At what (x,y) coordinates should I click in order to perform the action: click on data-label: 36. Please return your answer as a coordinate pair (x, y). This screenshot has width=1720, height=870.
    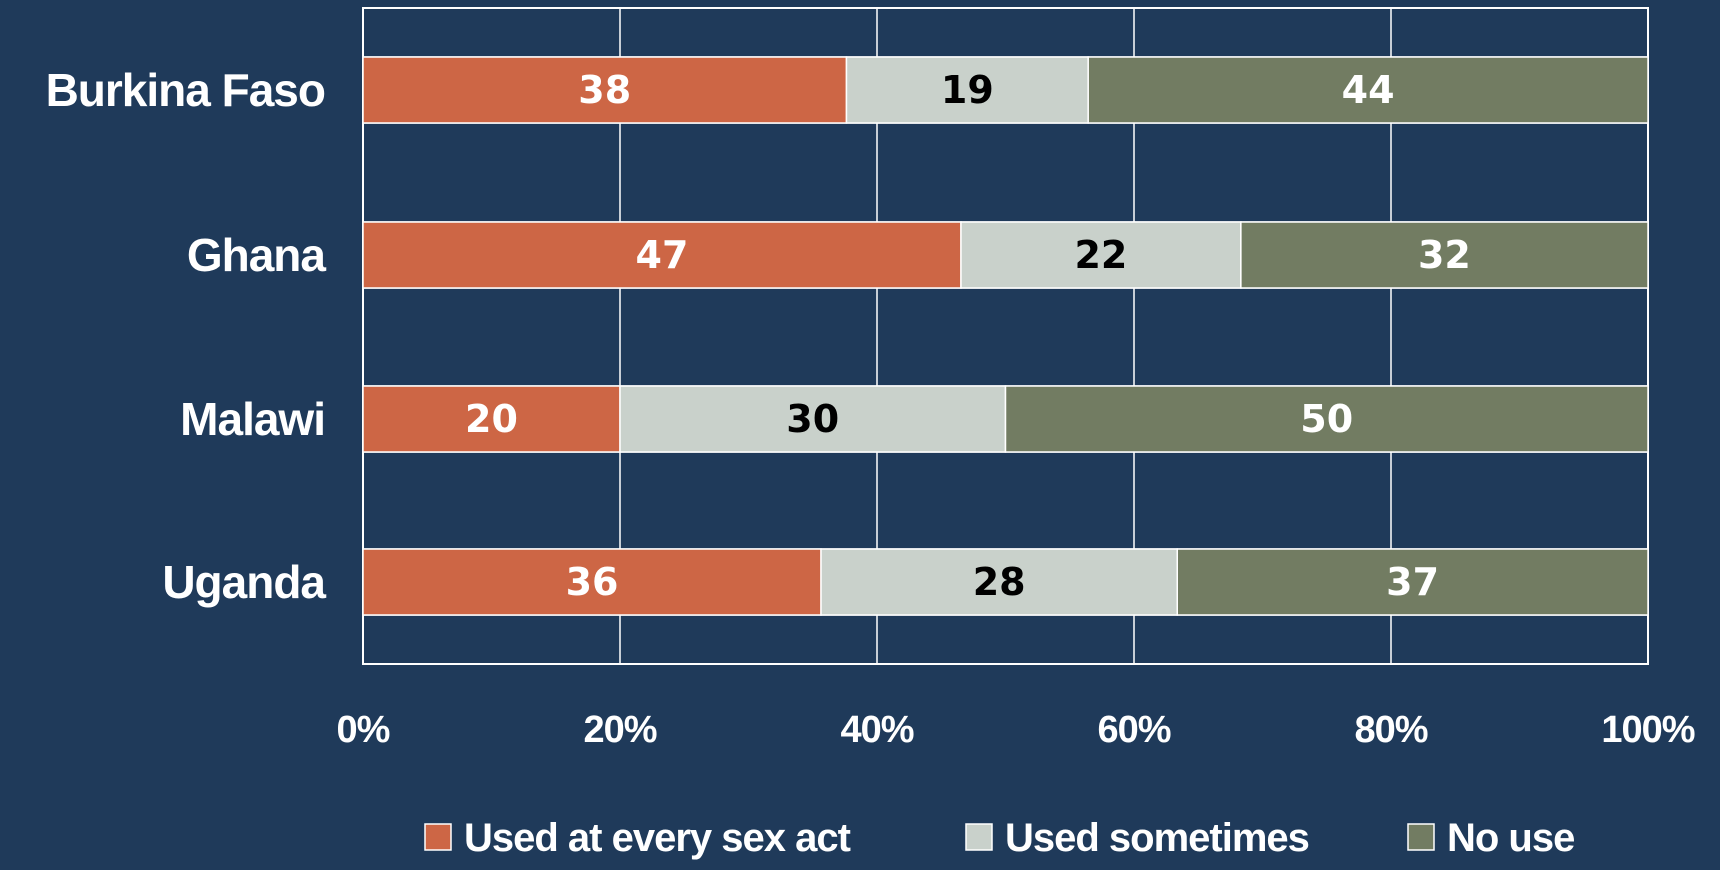
    Looking at the image, I should click on (592, 582).